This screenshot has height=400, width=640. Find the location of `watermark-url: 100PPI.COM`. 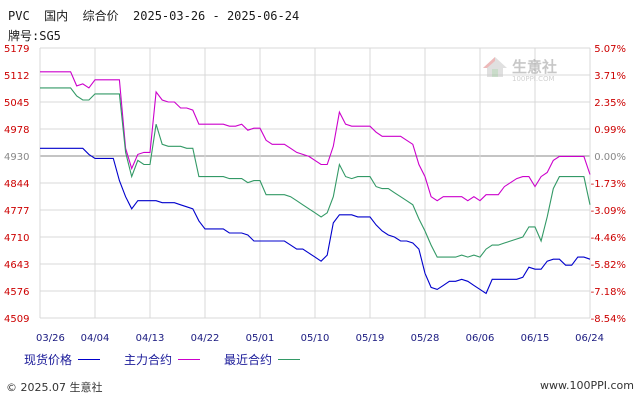

watermark-url: 100PPI.COM is located at coordinates (533, 79).